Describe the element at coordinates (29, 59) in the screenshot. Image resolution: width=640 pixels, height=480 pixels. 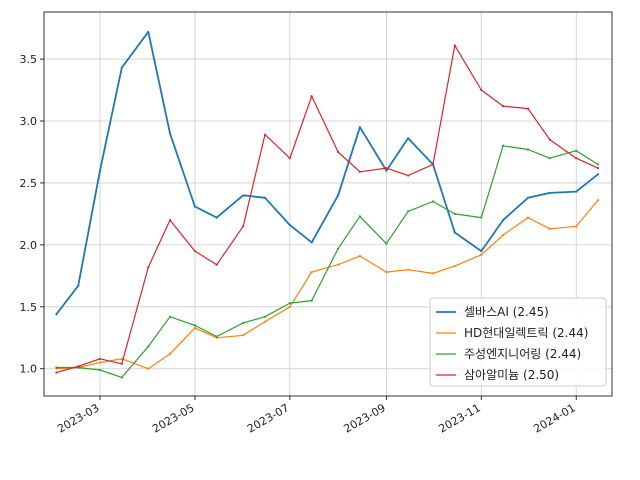
I see `y-tick-label-5: 3.5` at that location.